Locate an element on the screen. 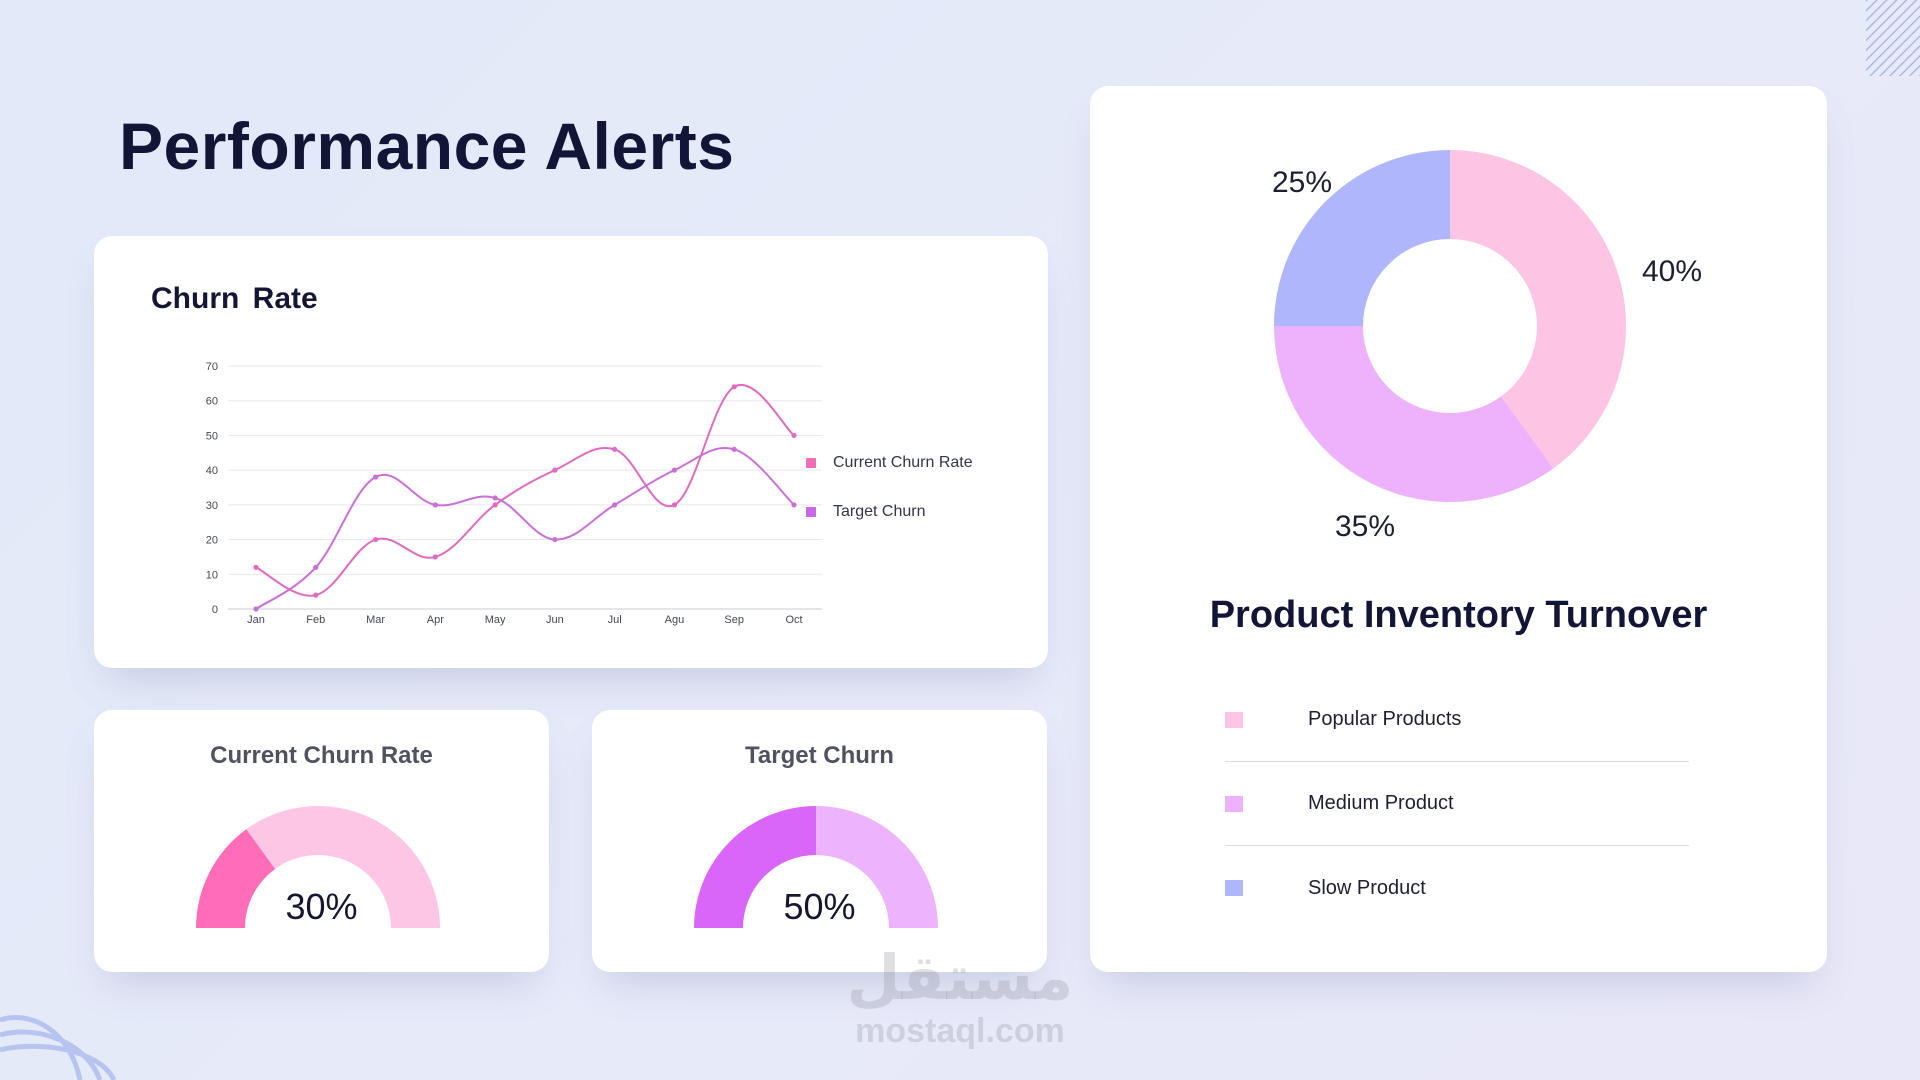 The height and width of the screenshot is (1080, 1920). target-churn-gauge-value: 50% is located at coordinates (819, 906).